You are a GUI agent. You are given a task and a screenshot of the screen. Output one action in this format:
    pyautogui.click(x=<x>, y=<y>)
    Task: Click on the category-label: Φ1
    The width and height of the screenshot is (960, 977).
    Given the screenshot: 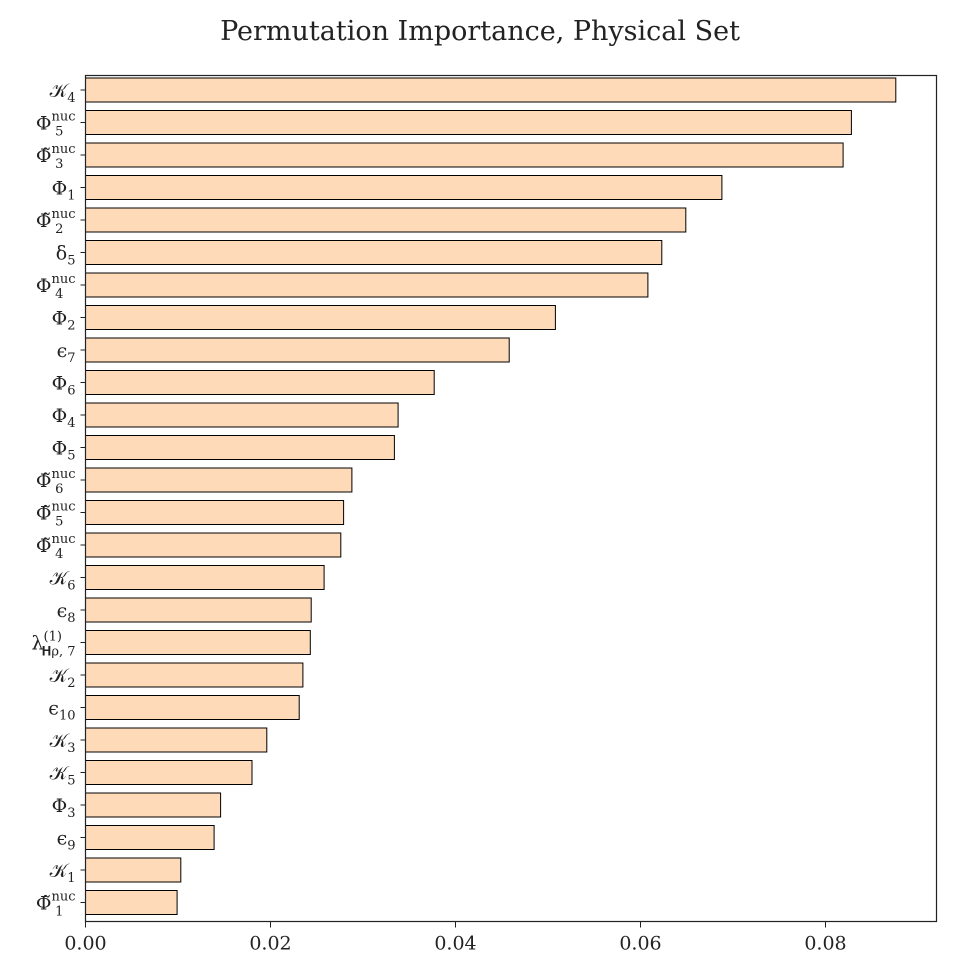 What is the action you would take?
    pyautogui.click(x=64, y=191)
    